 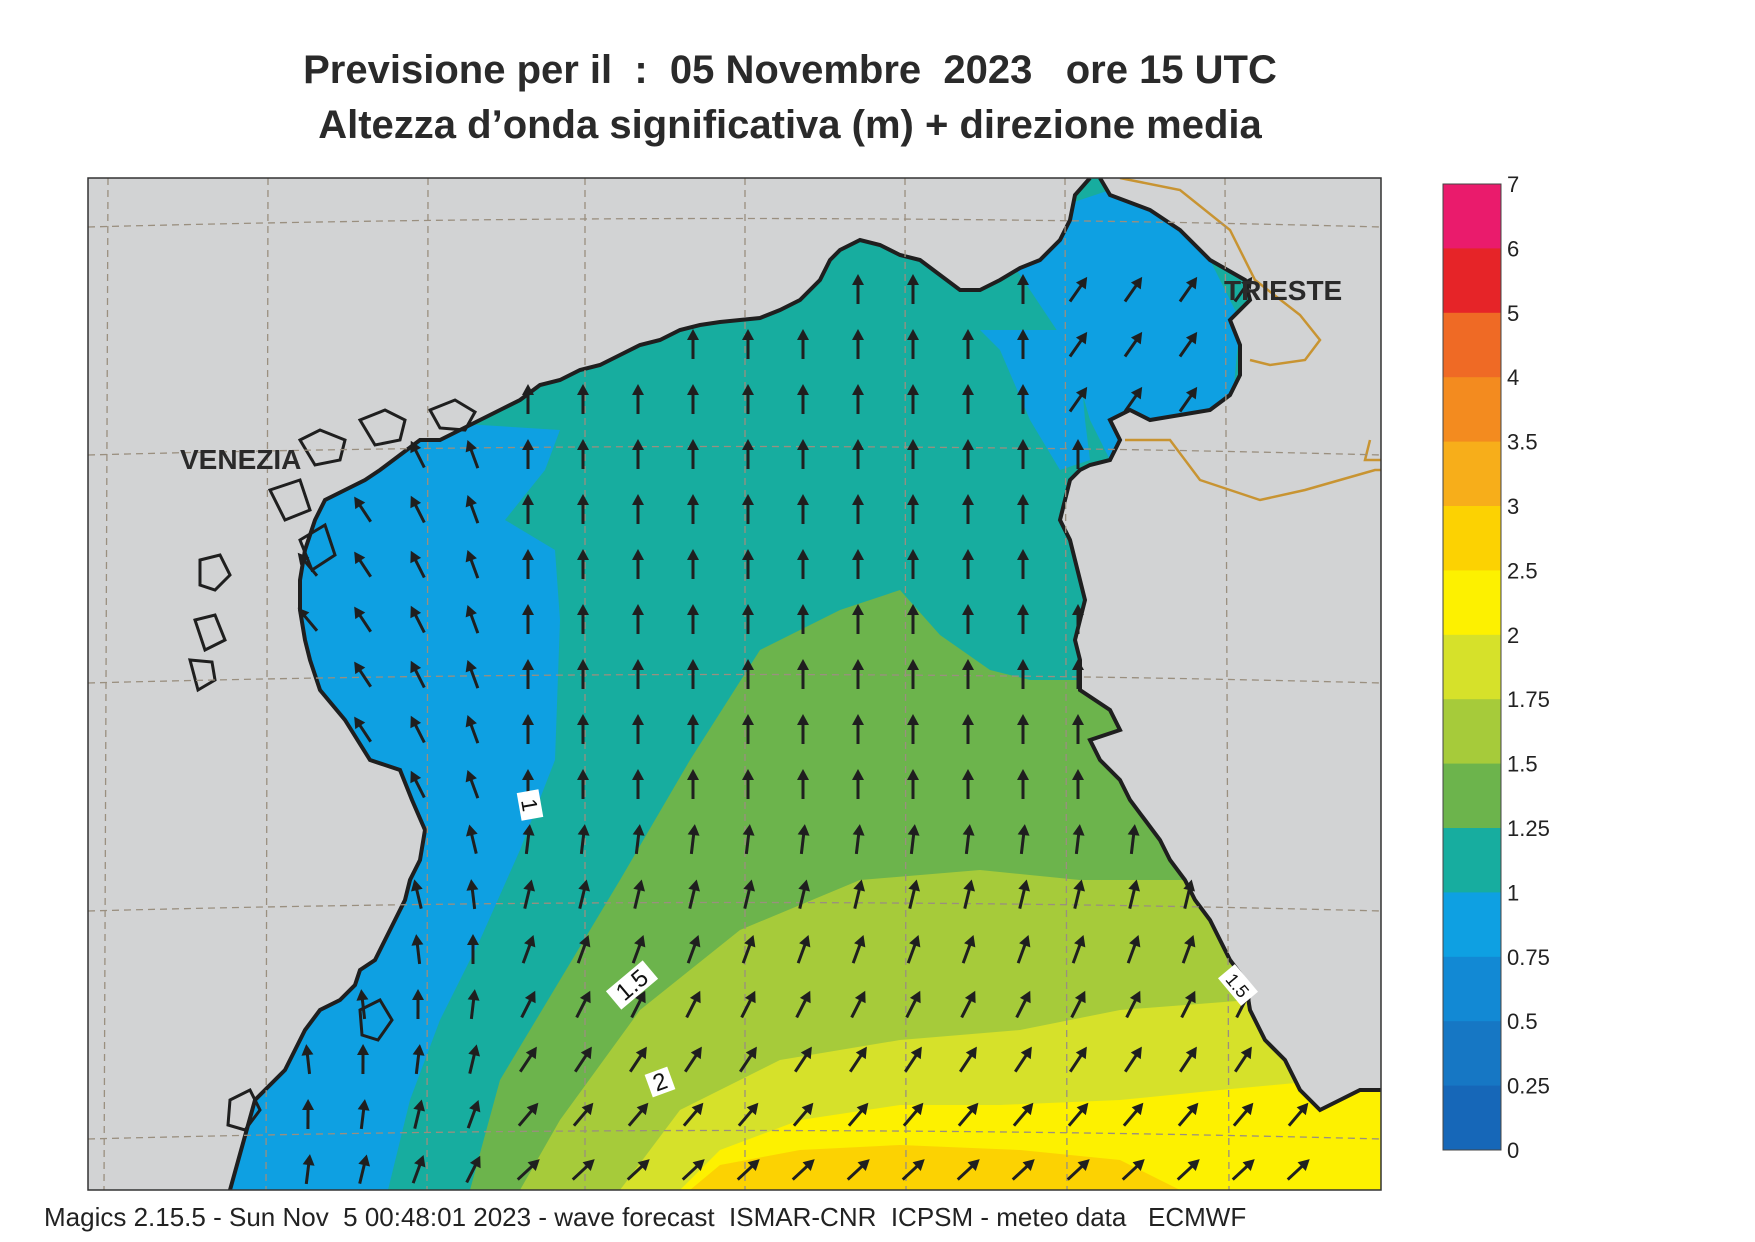 I want to click on wave-band-0.75-1-trieste, so click(x=1115, y=325).